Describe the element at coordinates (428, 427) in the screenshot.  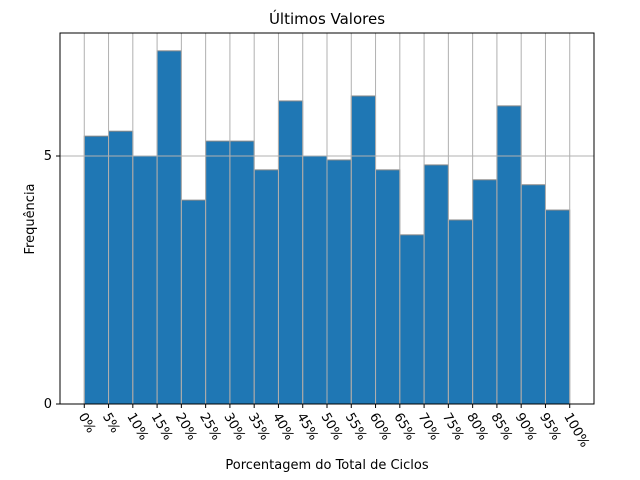
I see `x-tick-label: 70%` at that location.